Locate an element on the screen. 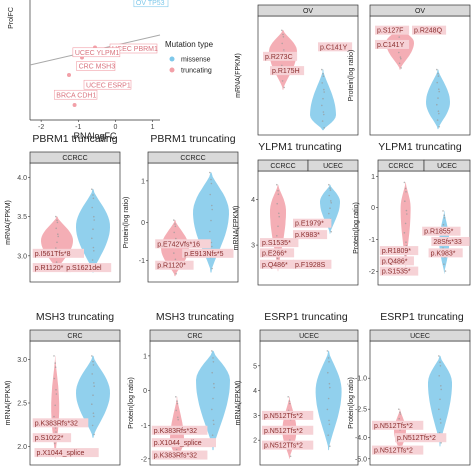  scatter-point-truncating is located at coordinates (74, 105).